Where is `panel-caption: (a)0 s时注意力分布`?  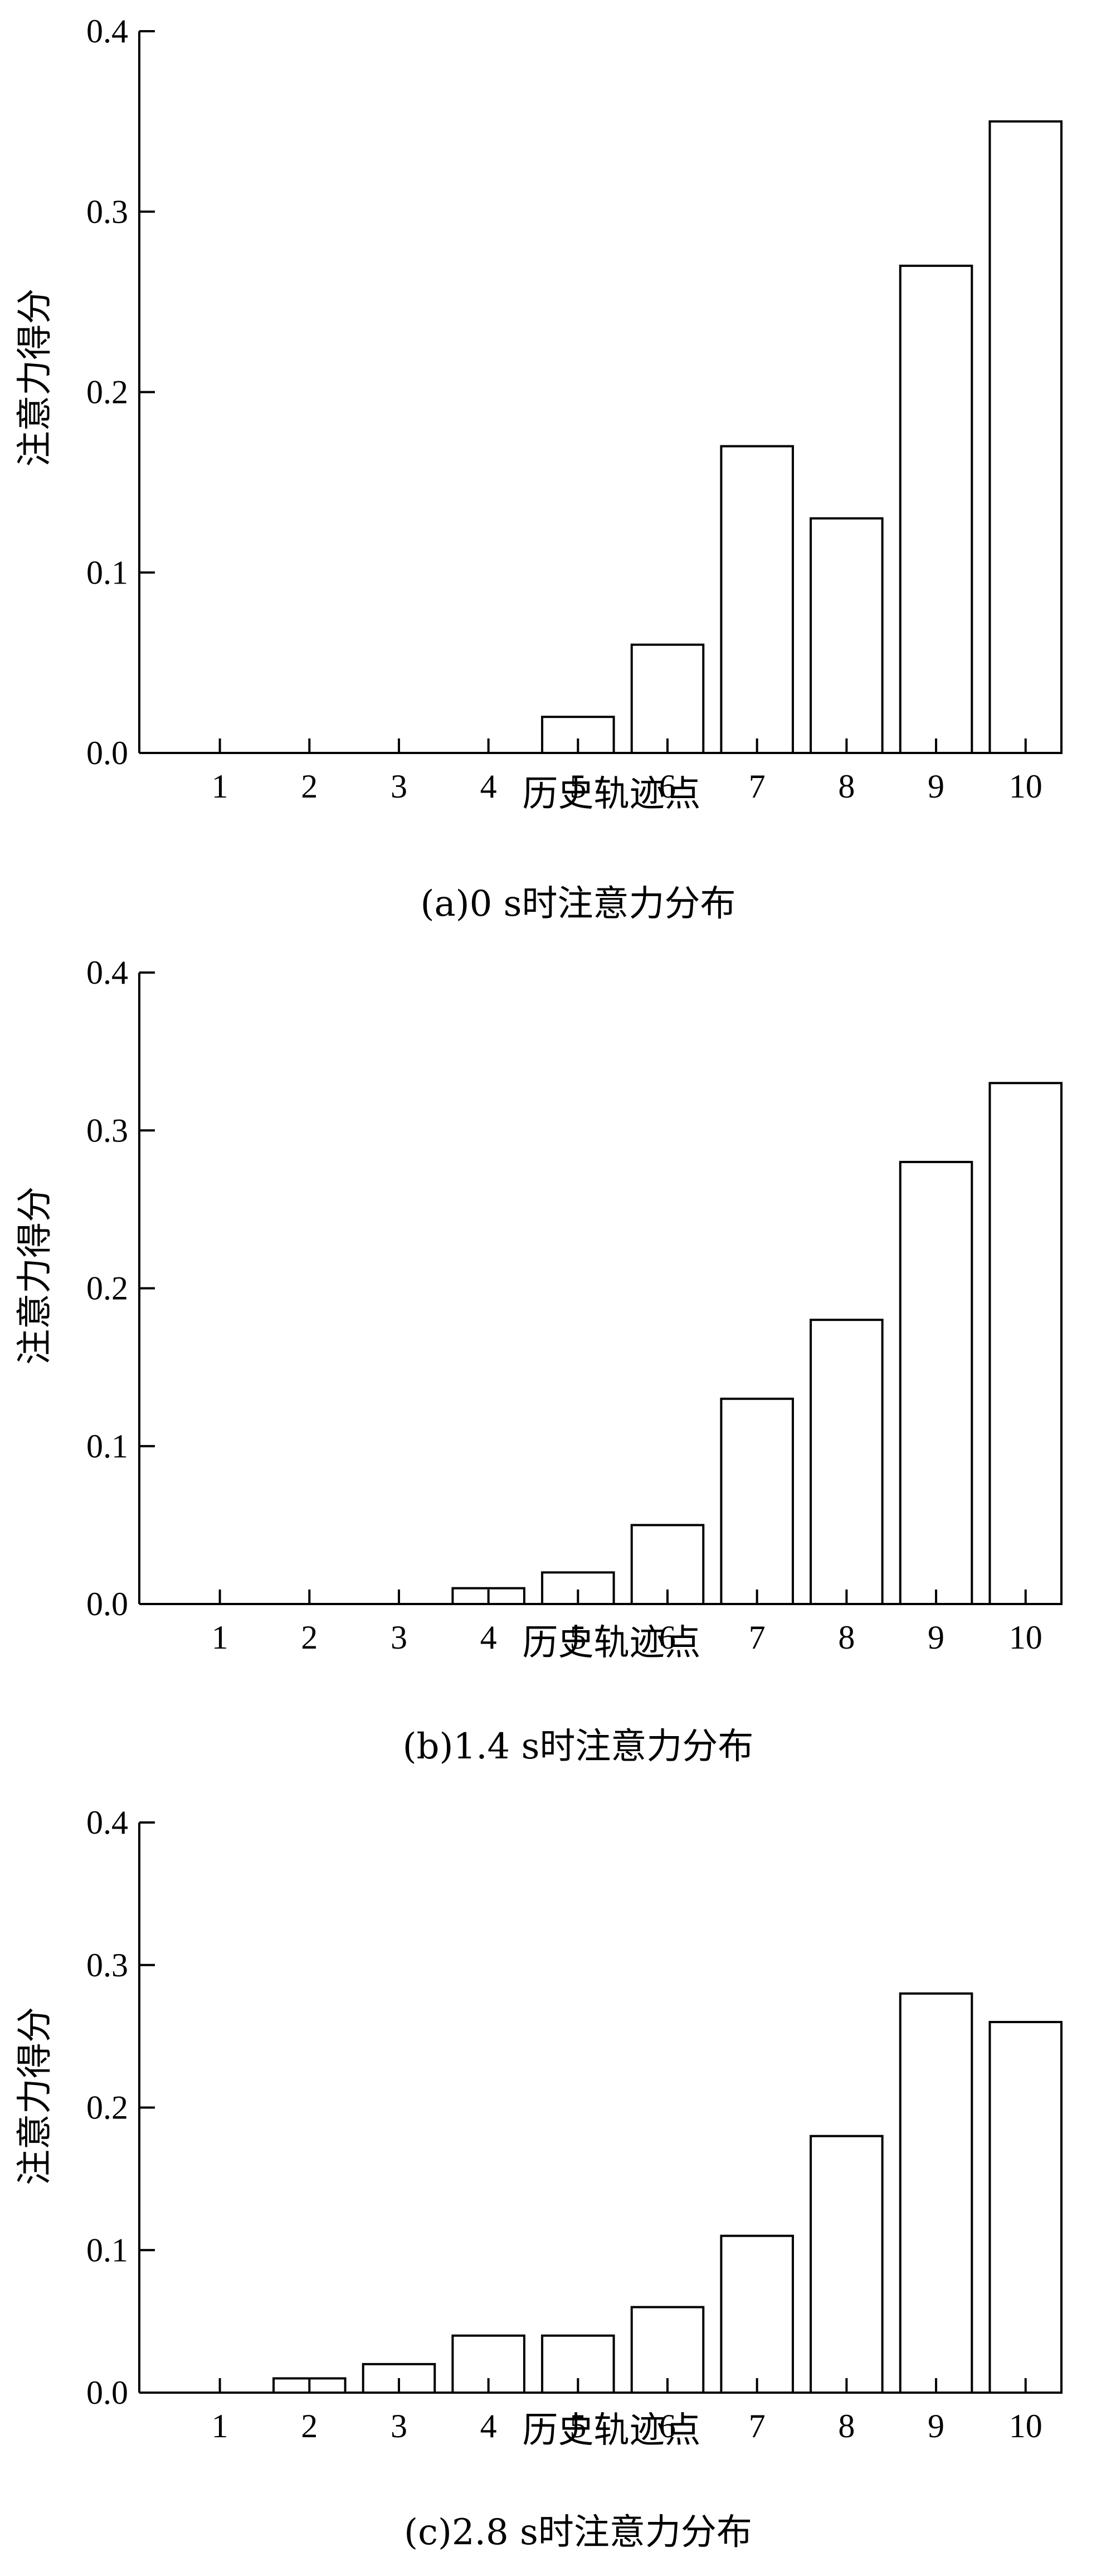 panel-caption: (a)0 s时注意力分布 is located at coordinates (578, 904).